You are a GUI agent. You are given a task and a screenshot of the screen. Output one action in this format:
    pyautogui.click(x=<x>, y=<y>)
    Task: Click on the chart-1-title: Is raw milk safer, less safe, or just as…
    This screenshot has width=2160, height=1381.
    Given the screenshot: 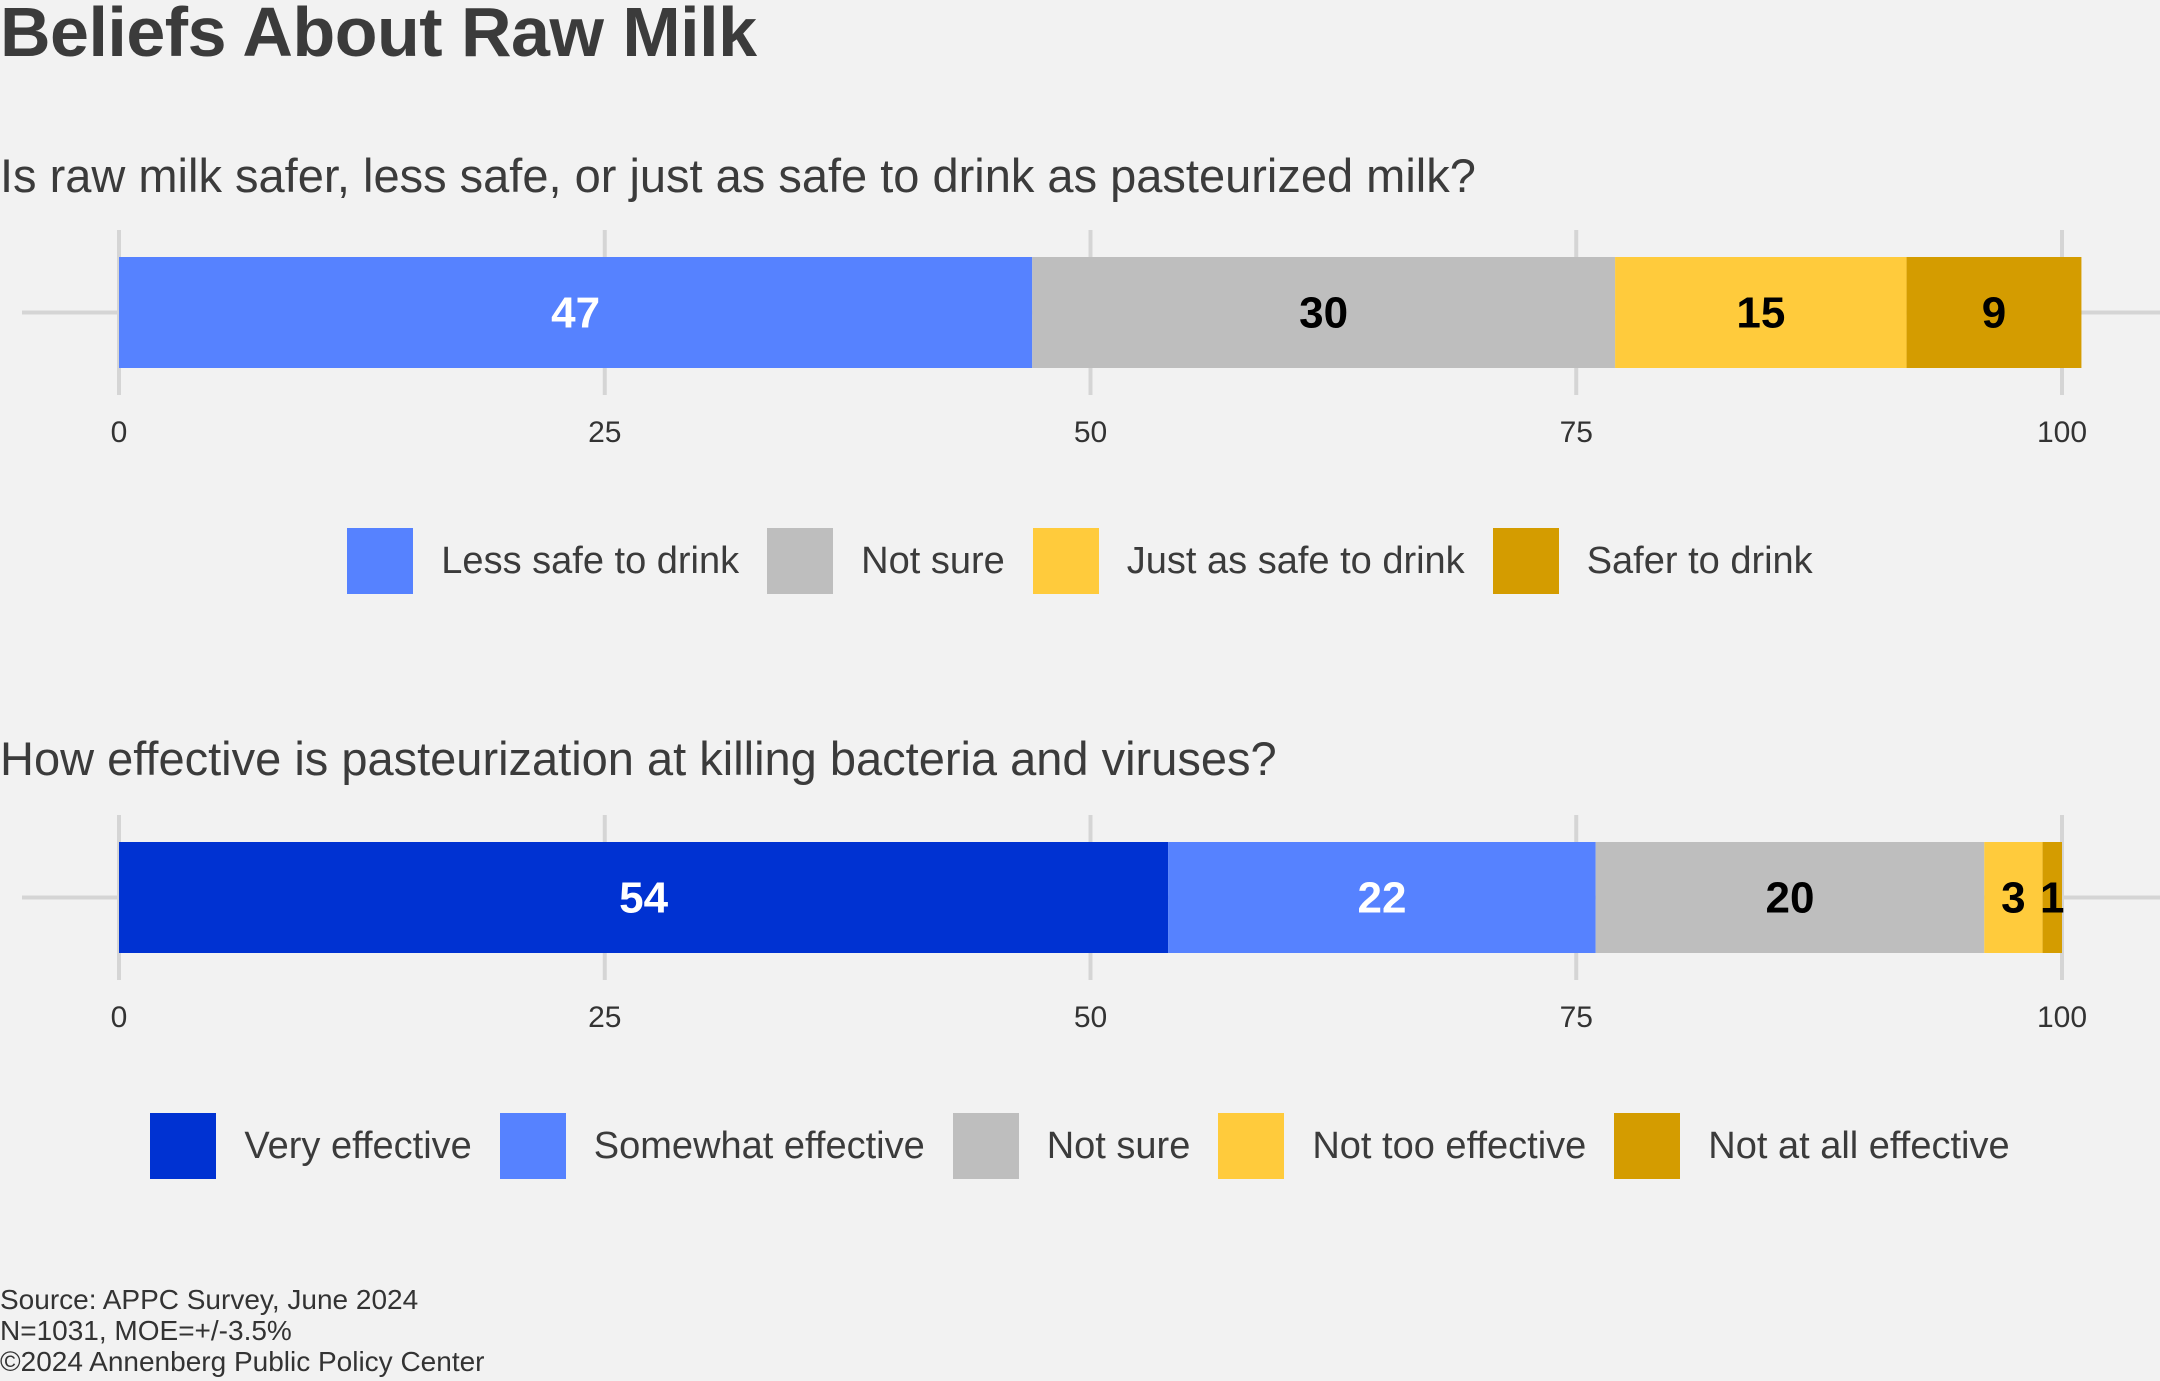 What is the action you would take?
    pyautogui.click(x=738, y=175)
    